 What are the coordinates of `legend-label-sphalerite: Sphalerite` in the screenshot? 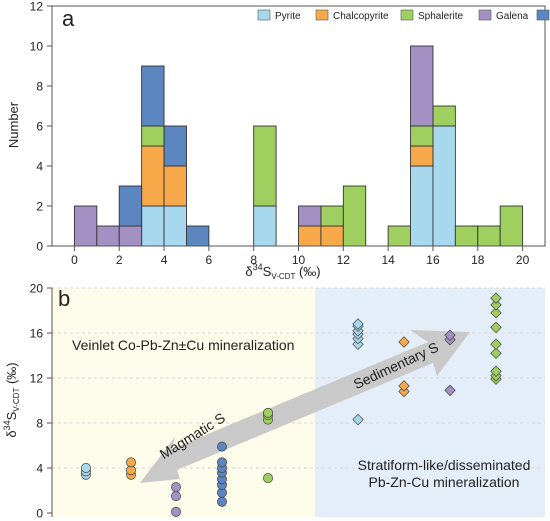 It's located at (440, 16).